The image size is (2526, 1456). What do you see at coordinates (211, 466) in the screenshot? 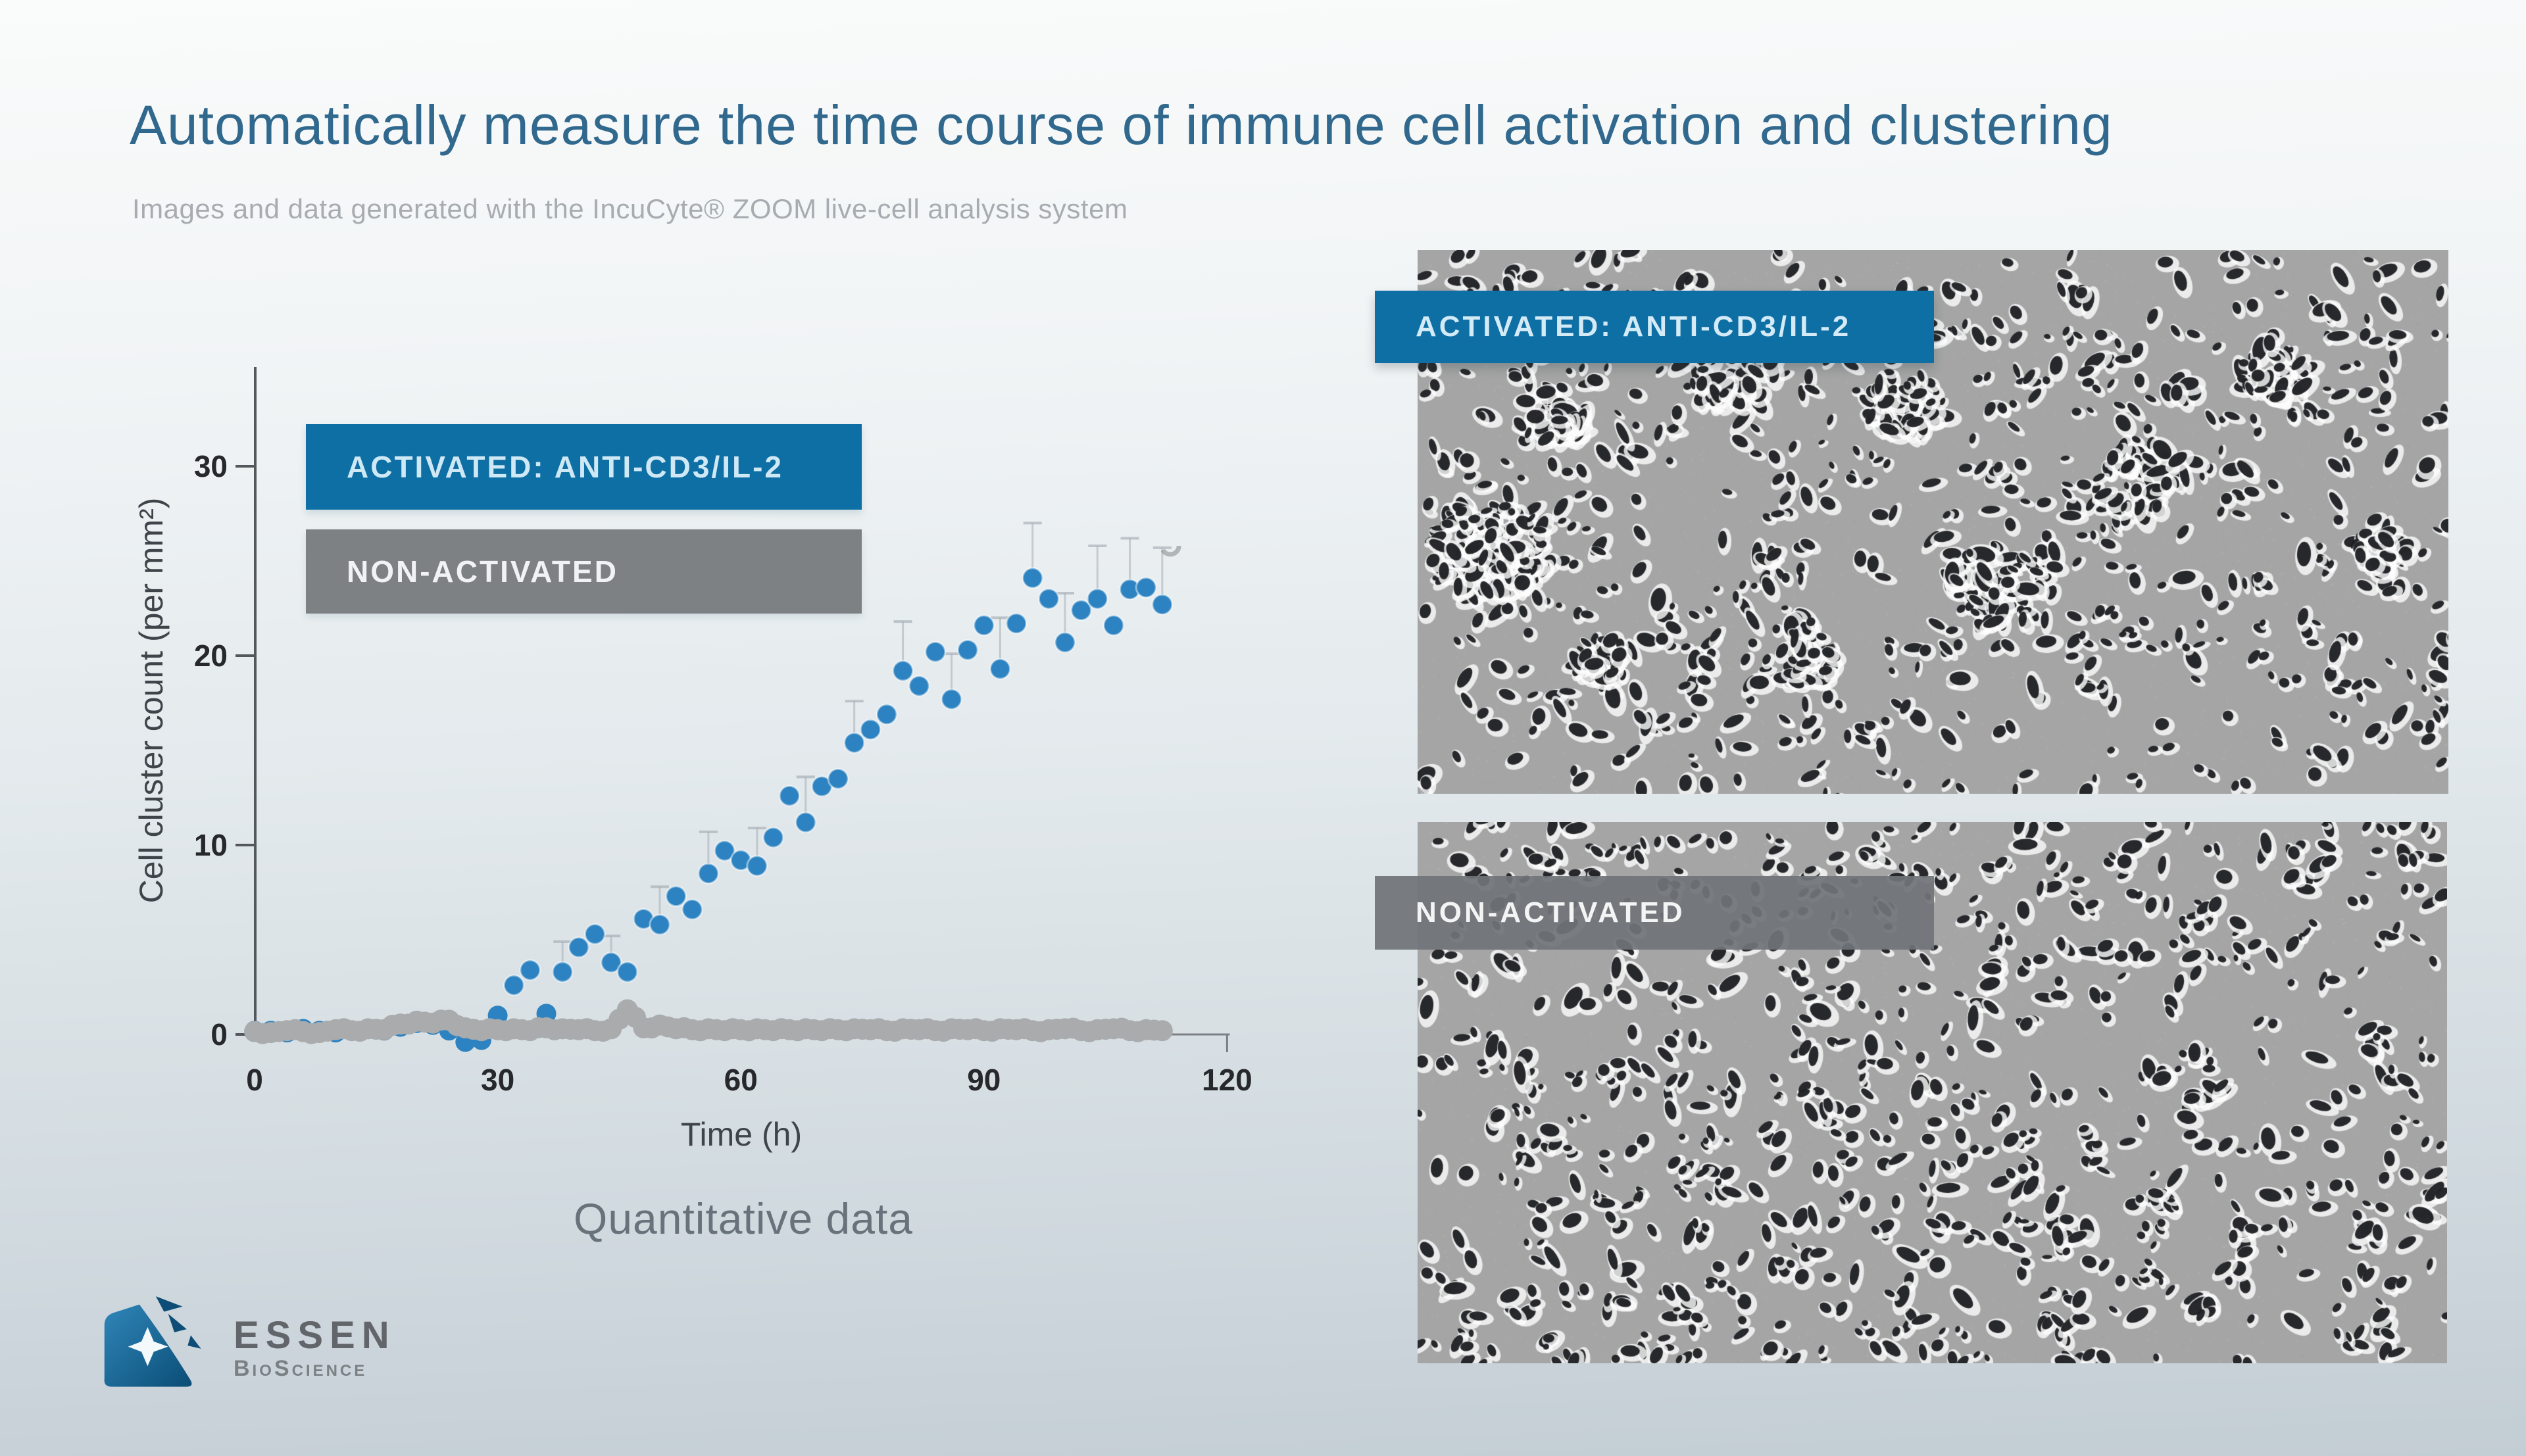
I see `y-tick-label: 30` at bounding box center [211, 466].